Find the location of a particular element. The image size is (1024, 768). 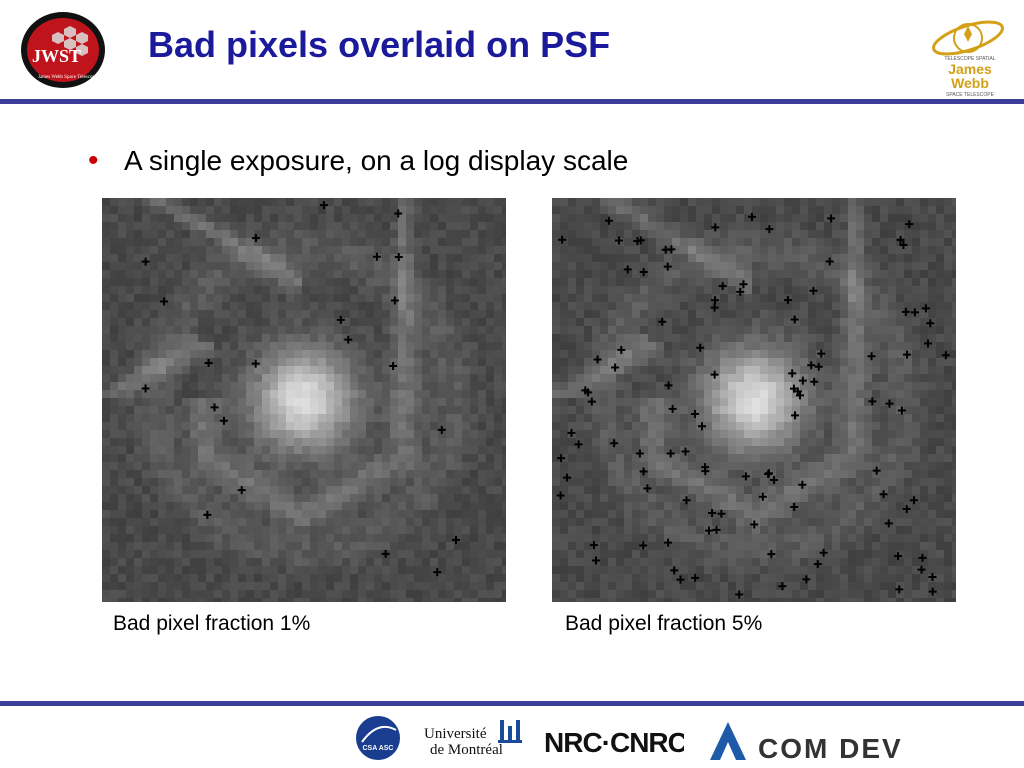

udem-line2: de Montréal is located at coordinates (466, 750).